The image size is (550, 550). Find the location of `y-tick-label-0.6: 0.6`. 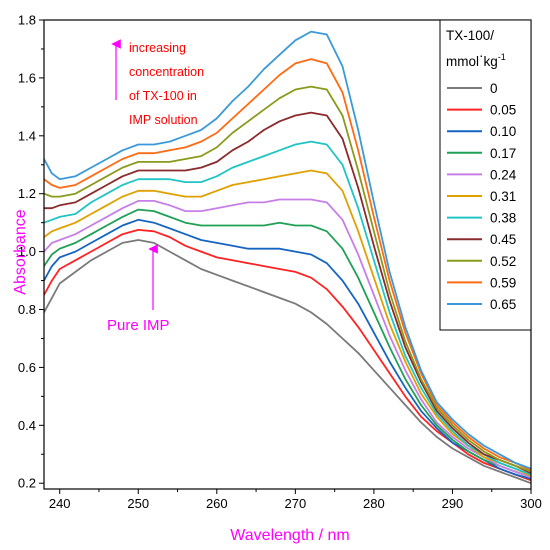

y-tick-label-0.6: 0.6 is located at coordinates (27, 367).